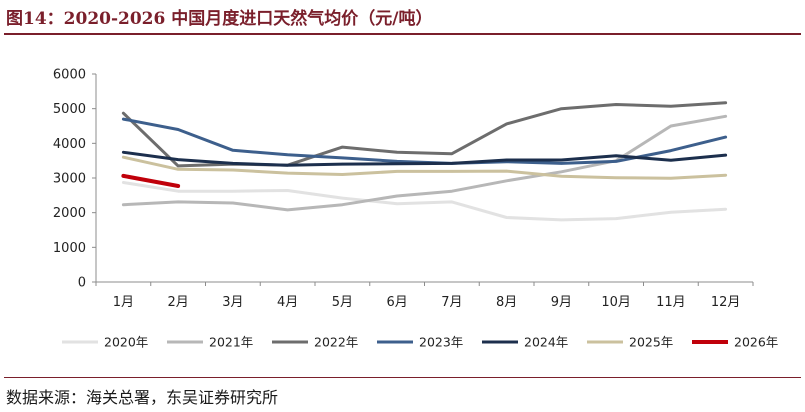  Describe the element at coordinates (506, 302) in the screenshot. I see `x-tick-label: 8月` at that location.